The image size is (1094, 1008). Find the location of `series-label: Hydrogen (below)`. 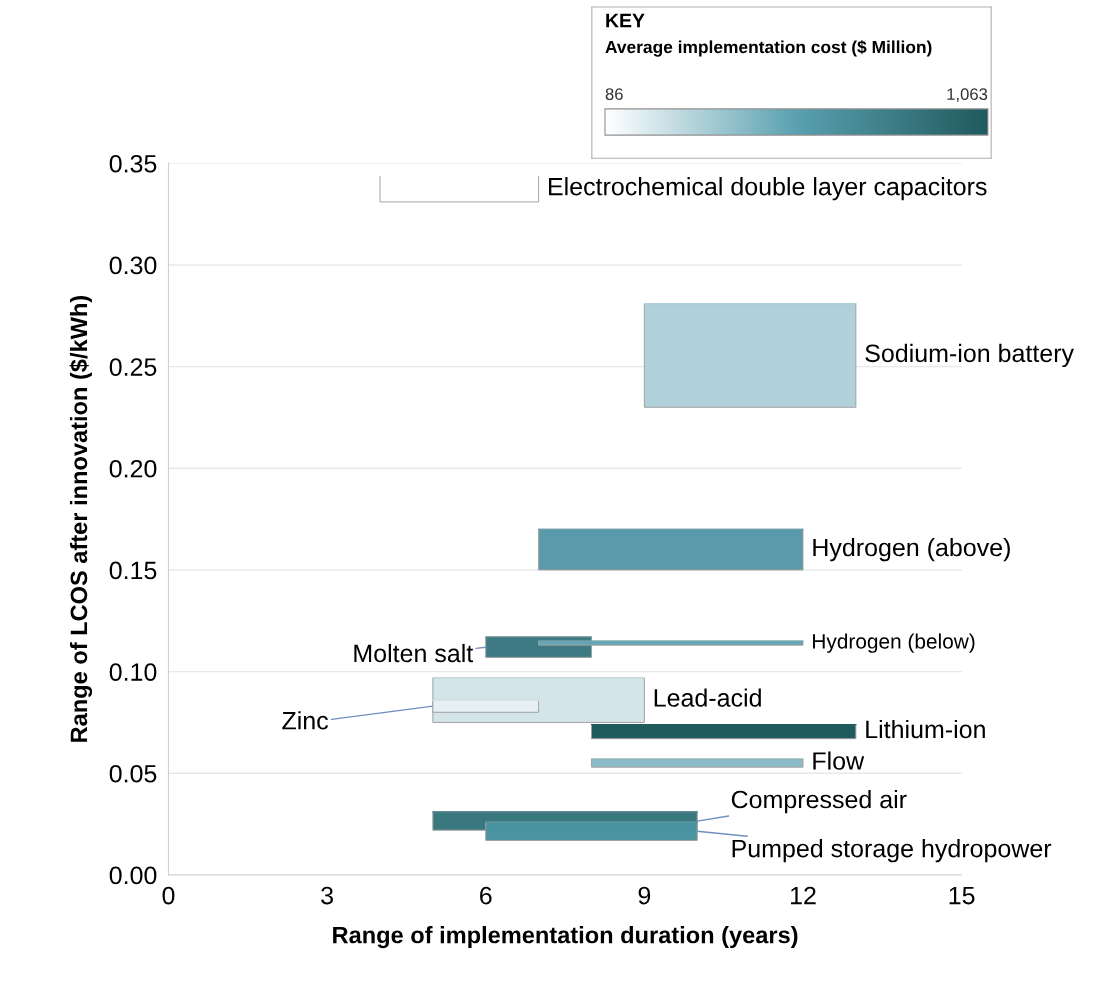

series-label: Hydrogen (below) is located at coordinates (894, 643).